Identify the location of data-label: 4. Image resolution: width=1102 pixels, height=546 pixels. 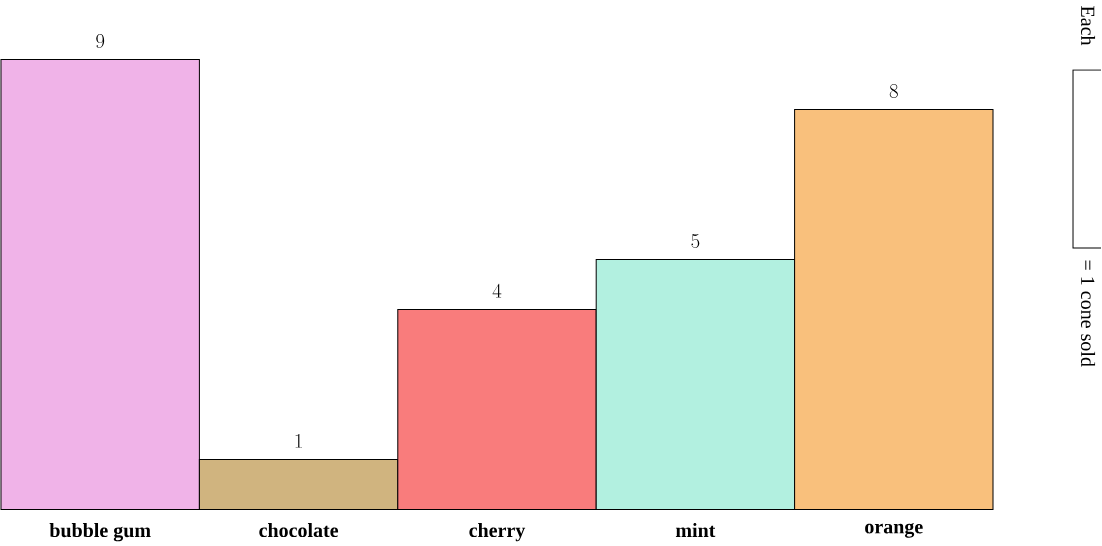
(497, 290).